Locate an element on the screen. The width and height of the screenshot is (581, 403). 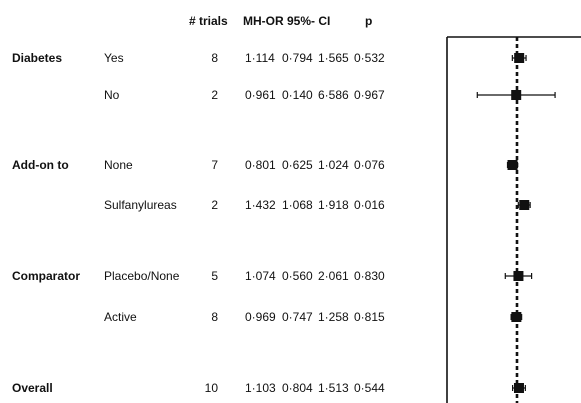
row-trials: 5 is located at coordinates (214, 276).